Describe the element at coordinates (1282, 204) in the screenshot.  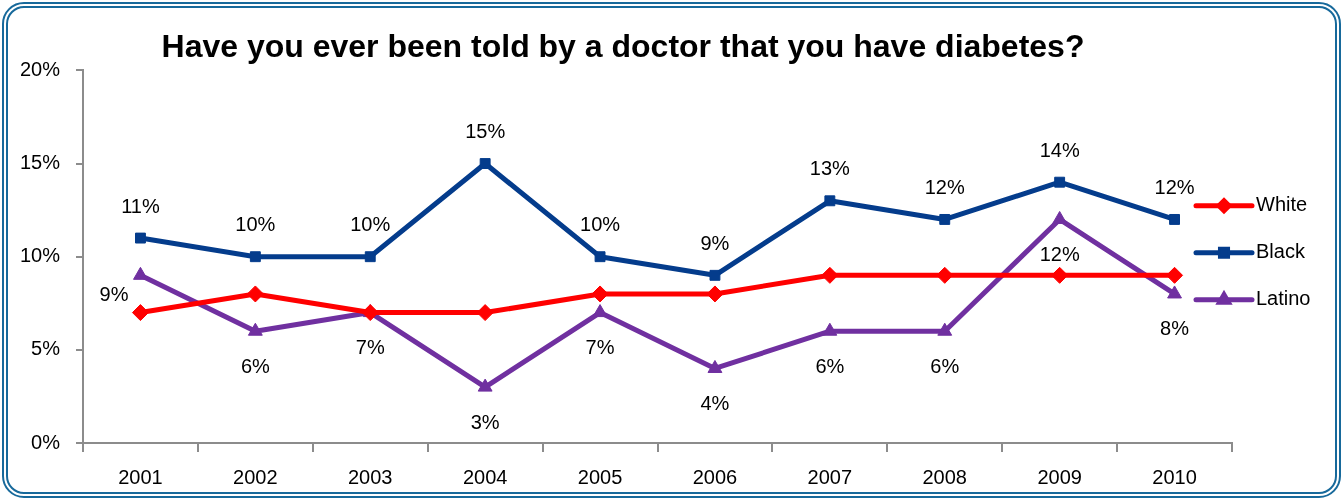
I see `legend-label: White` at that location.